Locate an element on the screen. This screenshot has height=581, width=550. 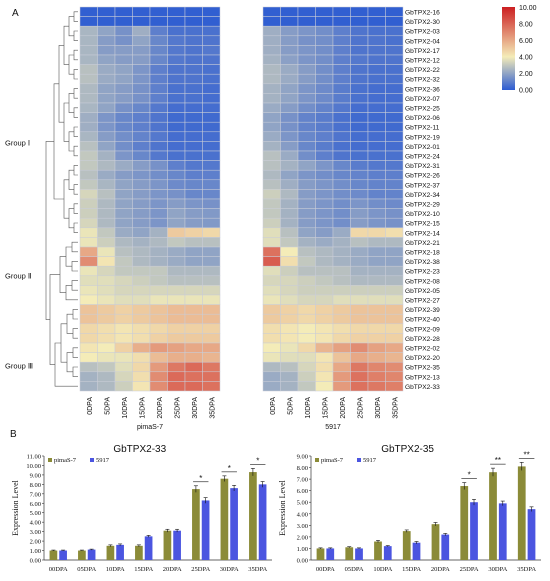
gene-label: GbTPX2-31 is located at coordinates (422, 166).